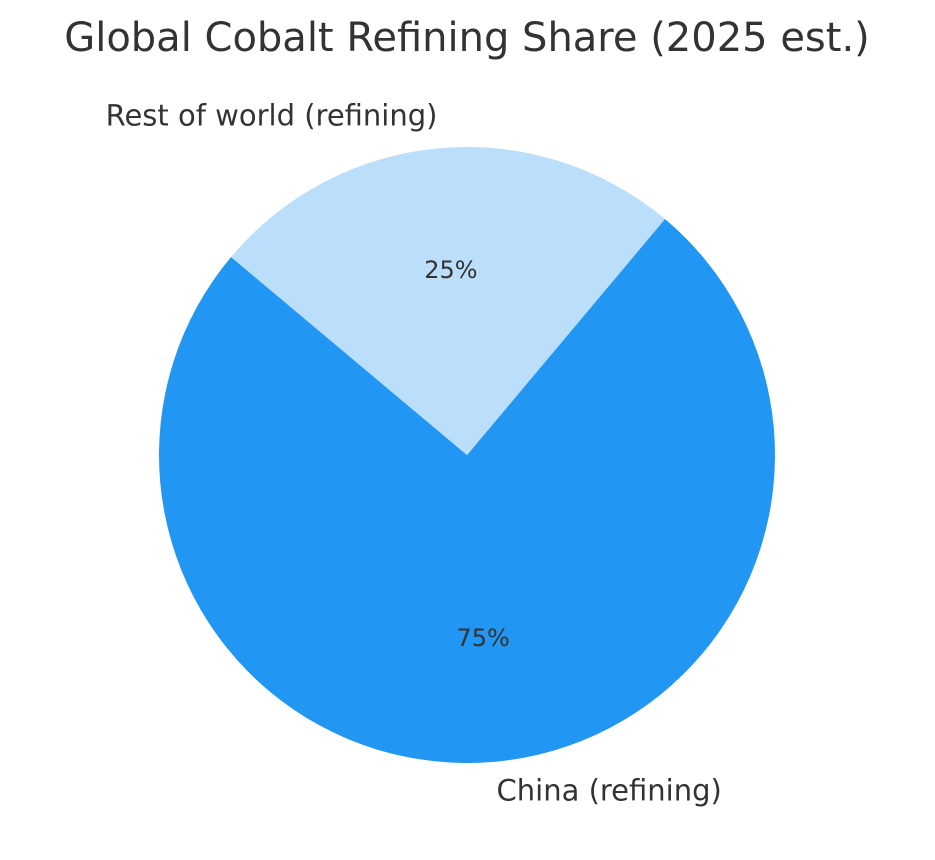  I want to click on value-label: 75%, so click(482, 638).